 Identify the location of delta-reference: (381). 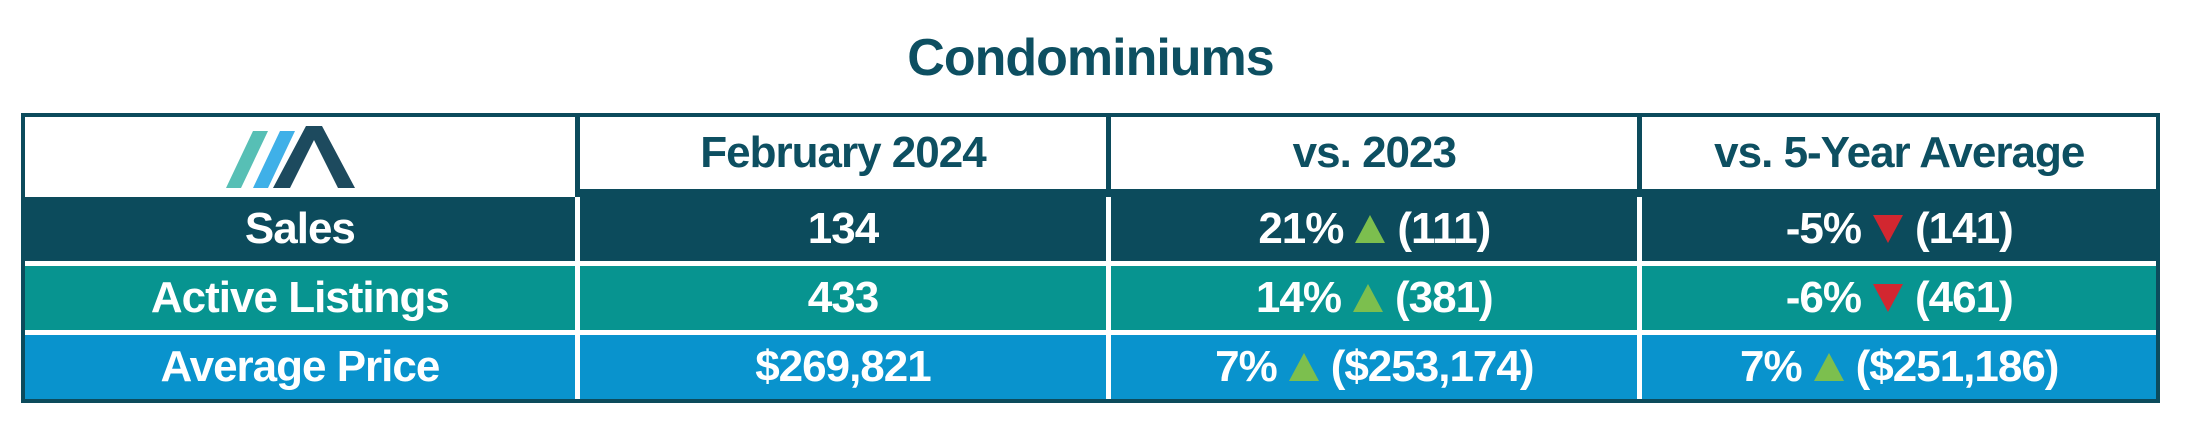
(1444, 297).